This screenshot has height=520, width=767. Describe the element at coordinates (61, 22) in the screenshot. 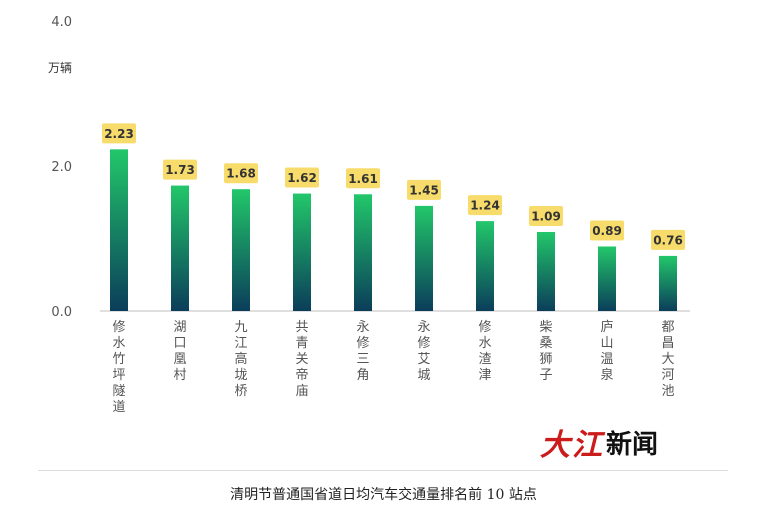

I see `y-tick-label: 4.0` at that location.